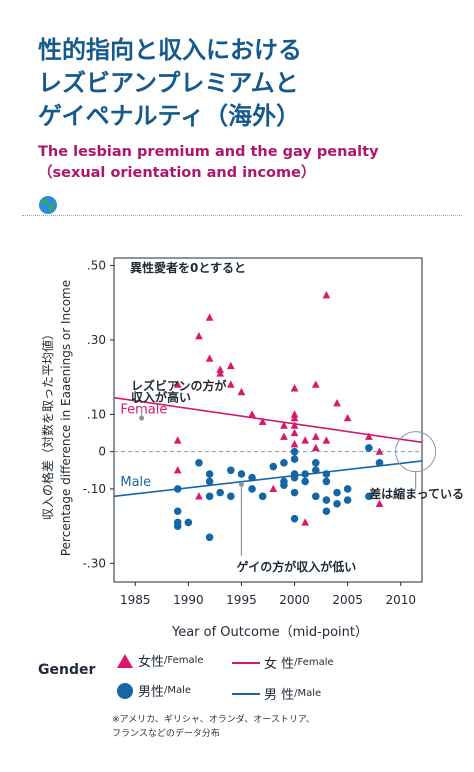 The height and width of the screenshot is (772, 474). What do you see at coordinates (188, 267) in the screenshot?
I see `baseline-label: 異性愛者を0とすると` at bounding box center [188, 267].